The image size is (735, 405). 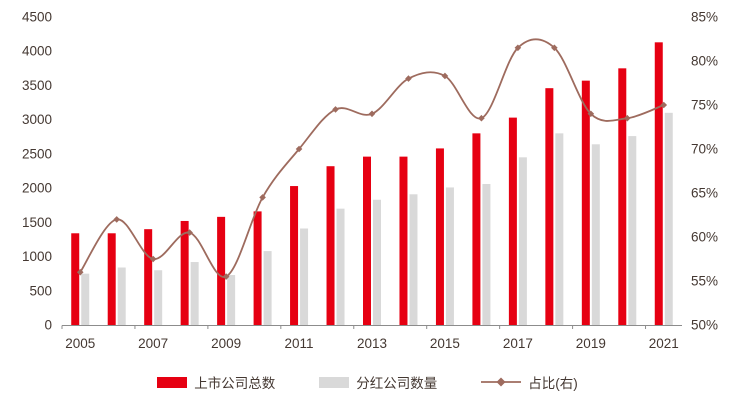 I want to click on x-axis-tick-label: 2017, so click(x=518, y=343).